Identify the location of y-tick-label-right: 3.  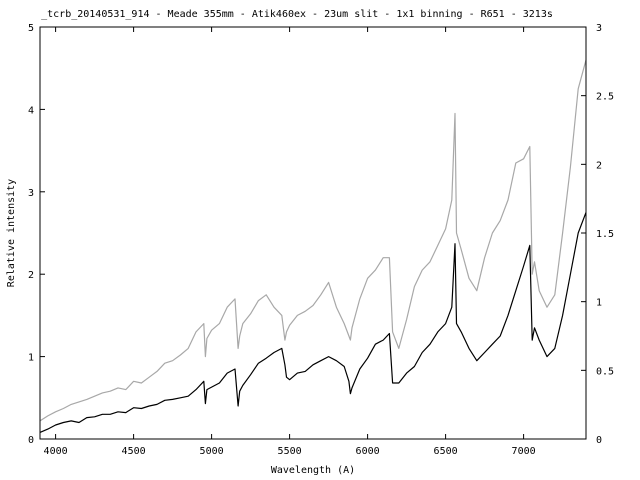
(599, 28).